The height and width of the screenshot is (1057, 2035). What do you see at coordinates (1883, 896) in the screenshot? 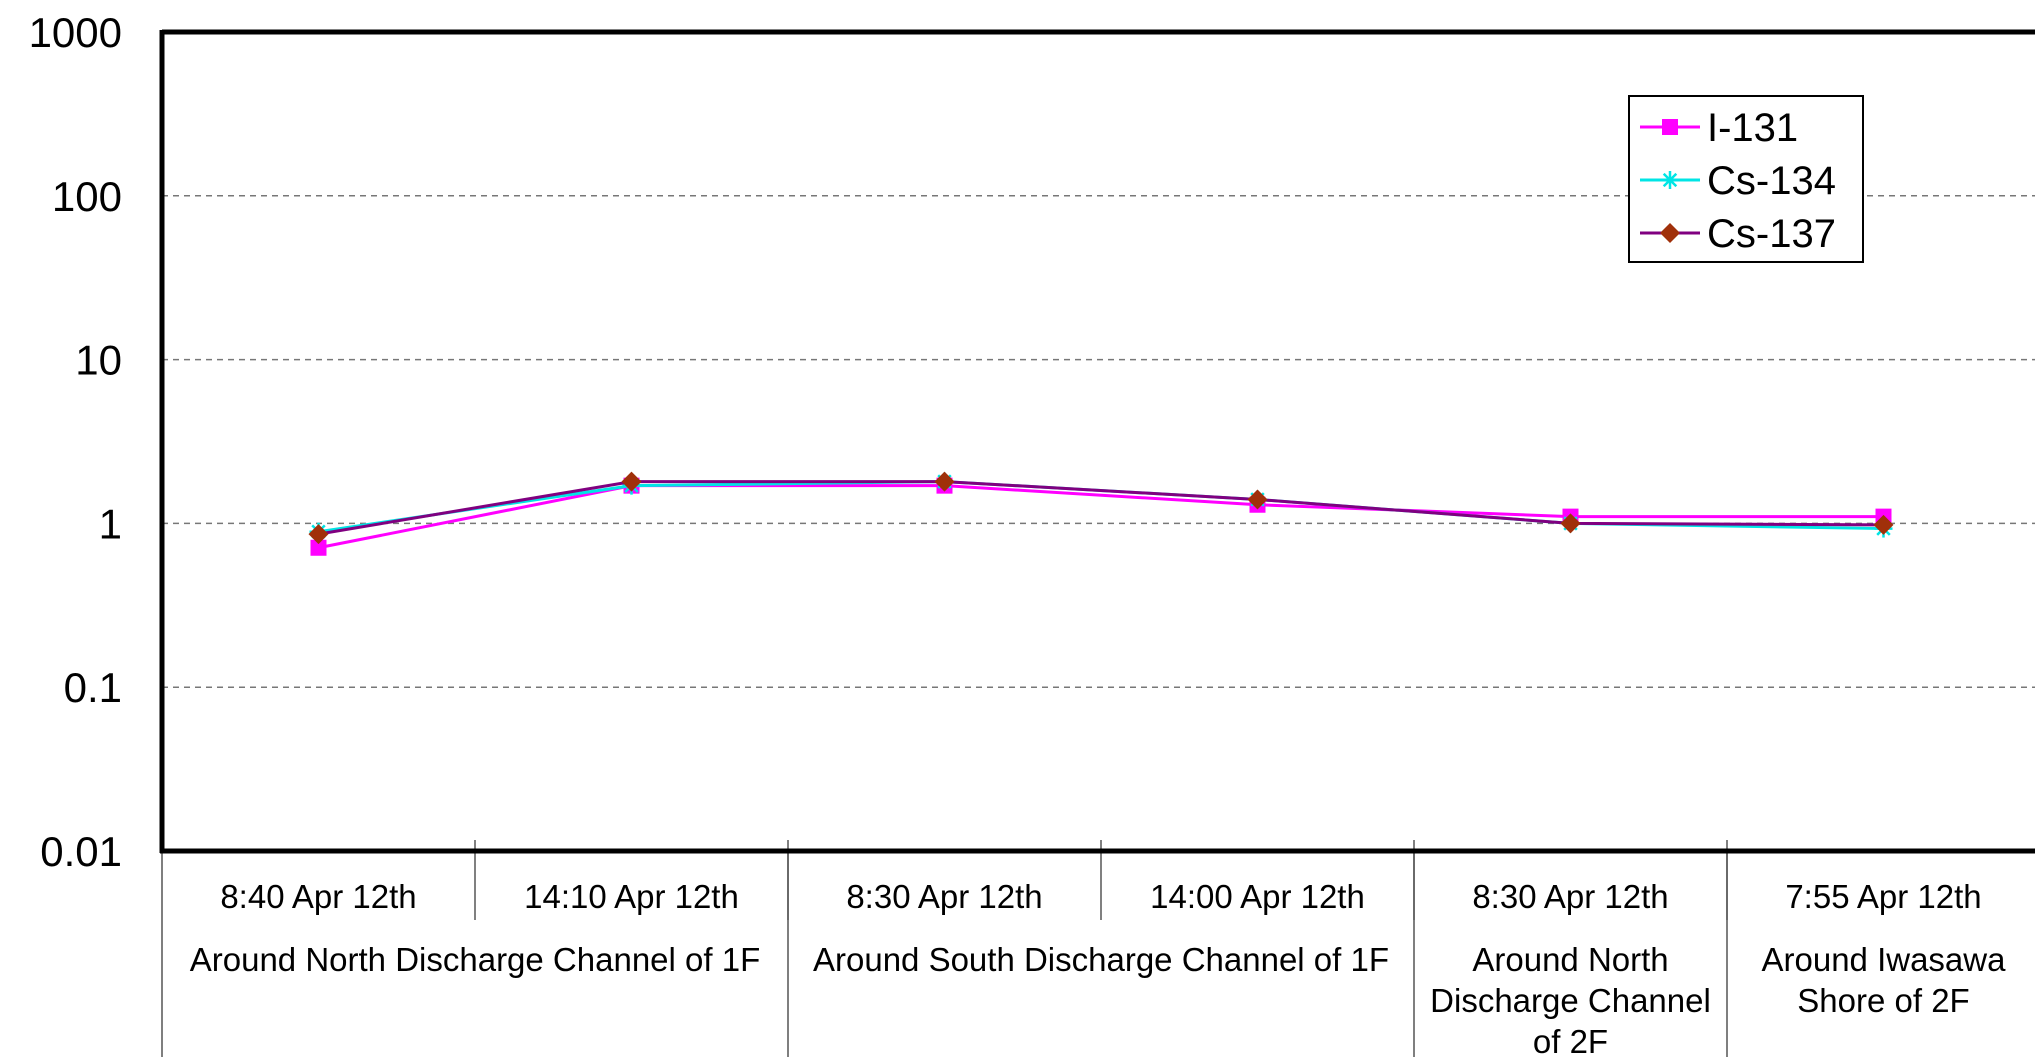
I see `x-tick-label: 7:55 Apr 12th` at bounding box center [1883, 896].